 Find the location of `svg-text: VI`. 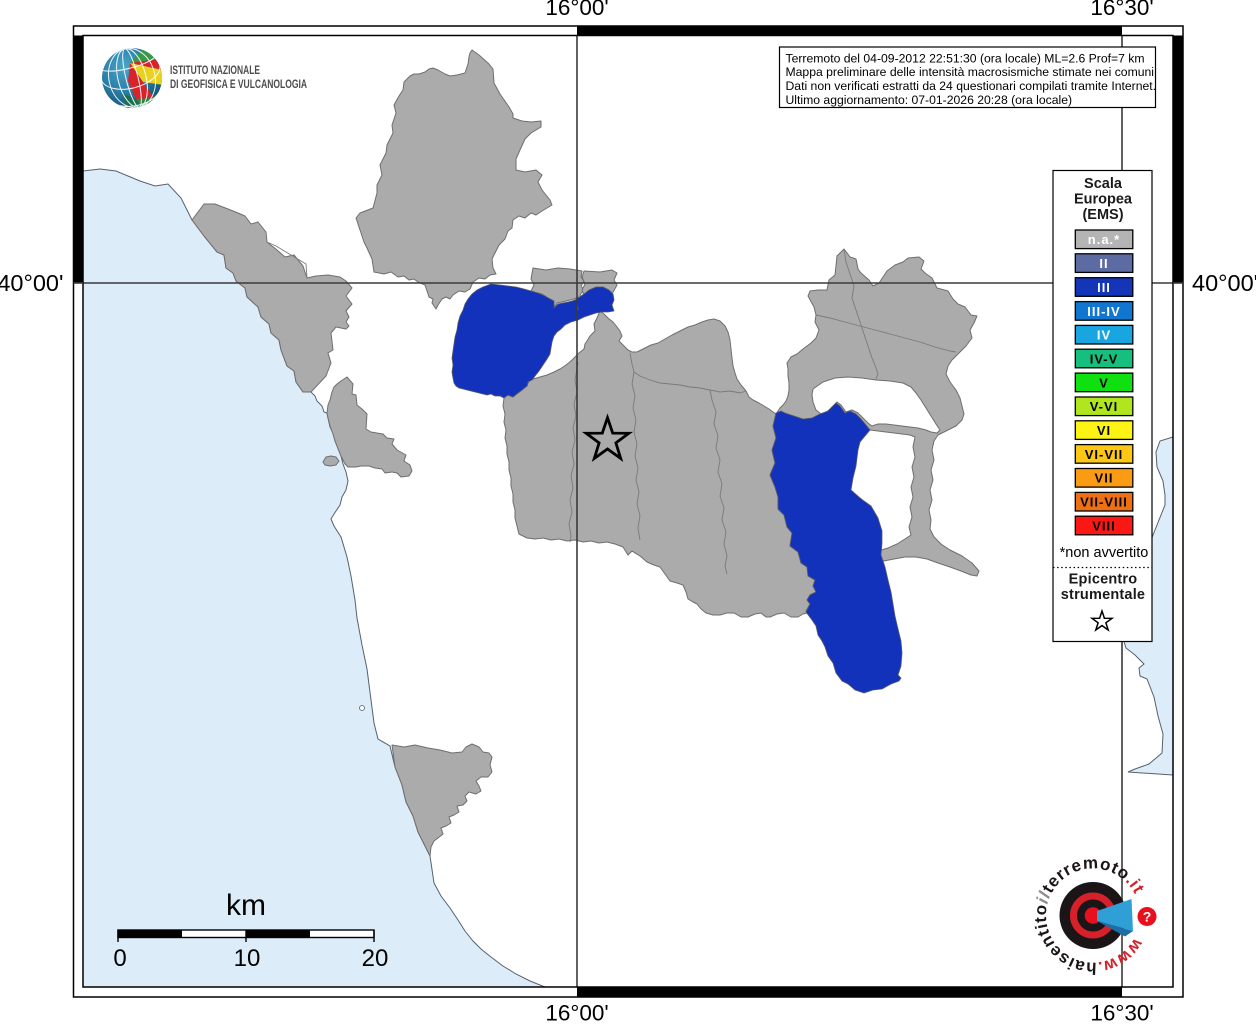

svg-text: VI is located at coordinates (1104, 430).